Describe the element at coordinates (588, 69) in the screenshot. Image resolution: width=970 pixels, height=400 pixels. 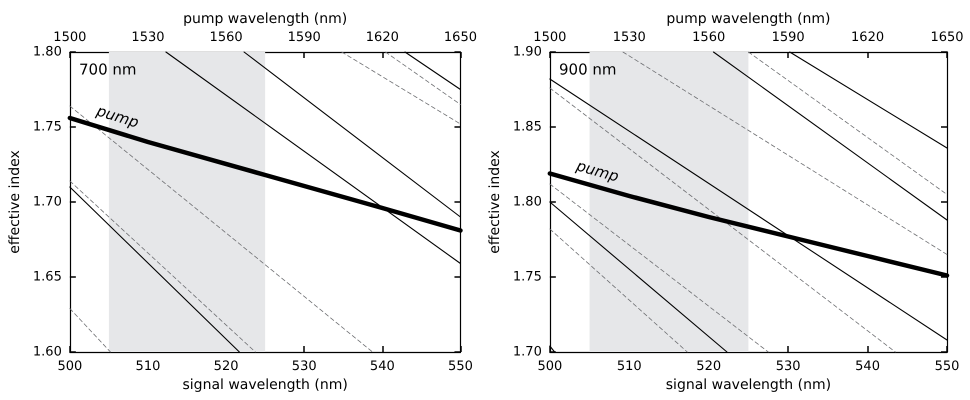
I see `annotation: 900 nm` at that location.